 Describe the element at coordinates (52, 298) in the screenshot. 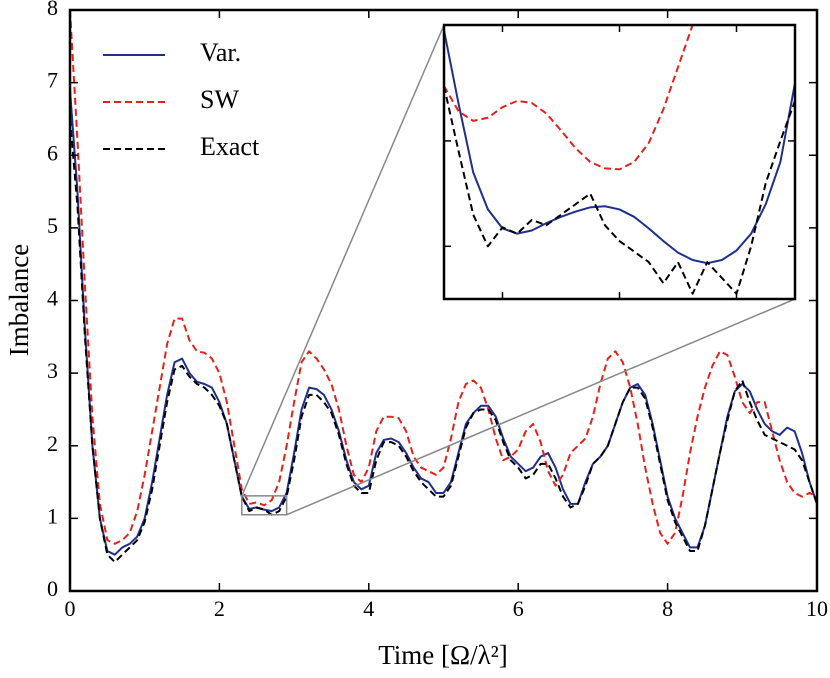

I see `y-tick-label: 4` at that location.